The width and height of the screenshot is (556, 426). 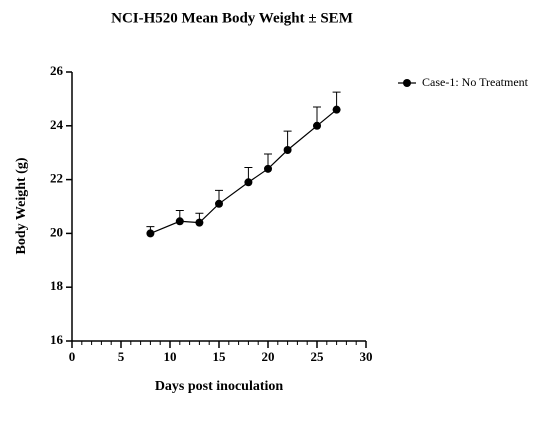 What do you see at coordinates (170, 356) in the screenshot?
I see `x-tick-label: 10` at bounding box center [170, 356].